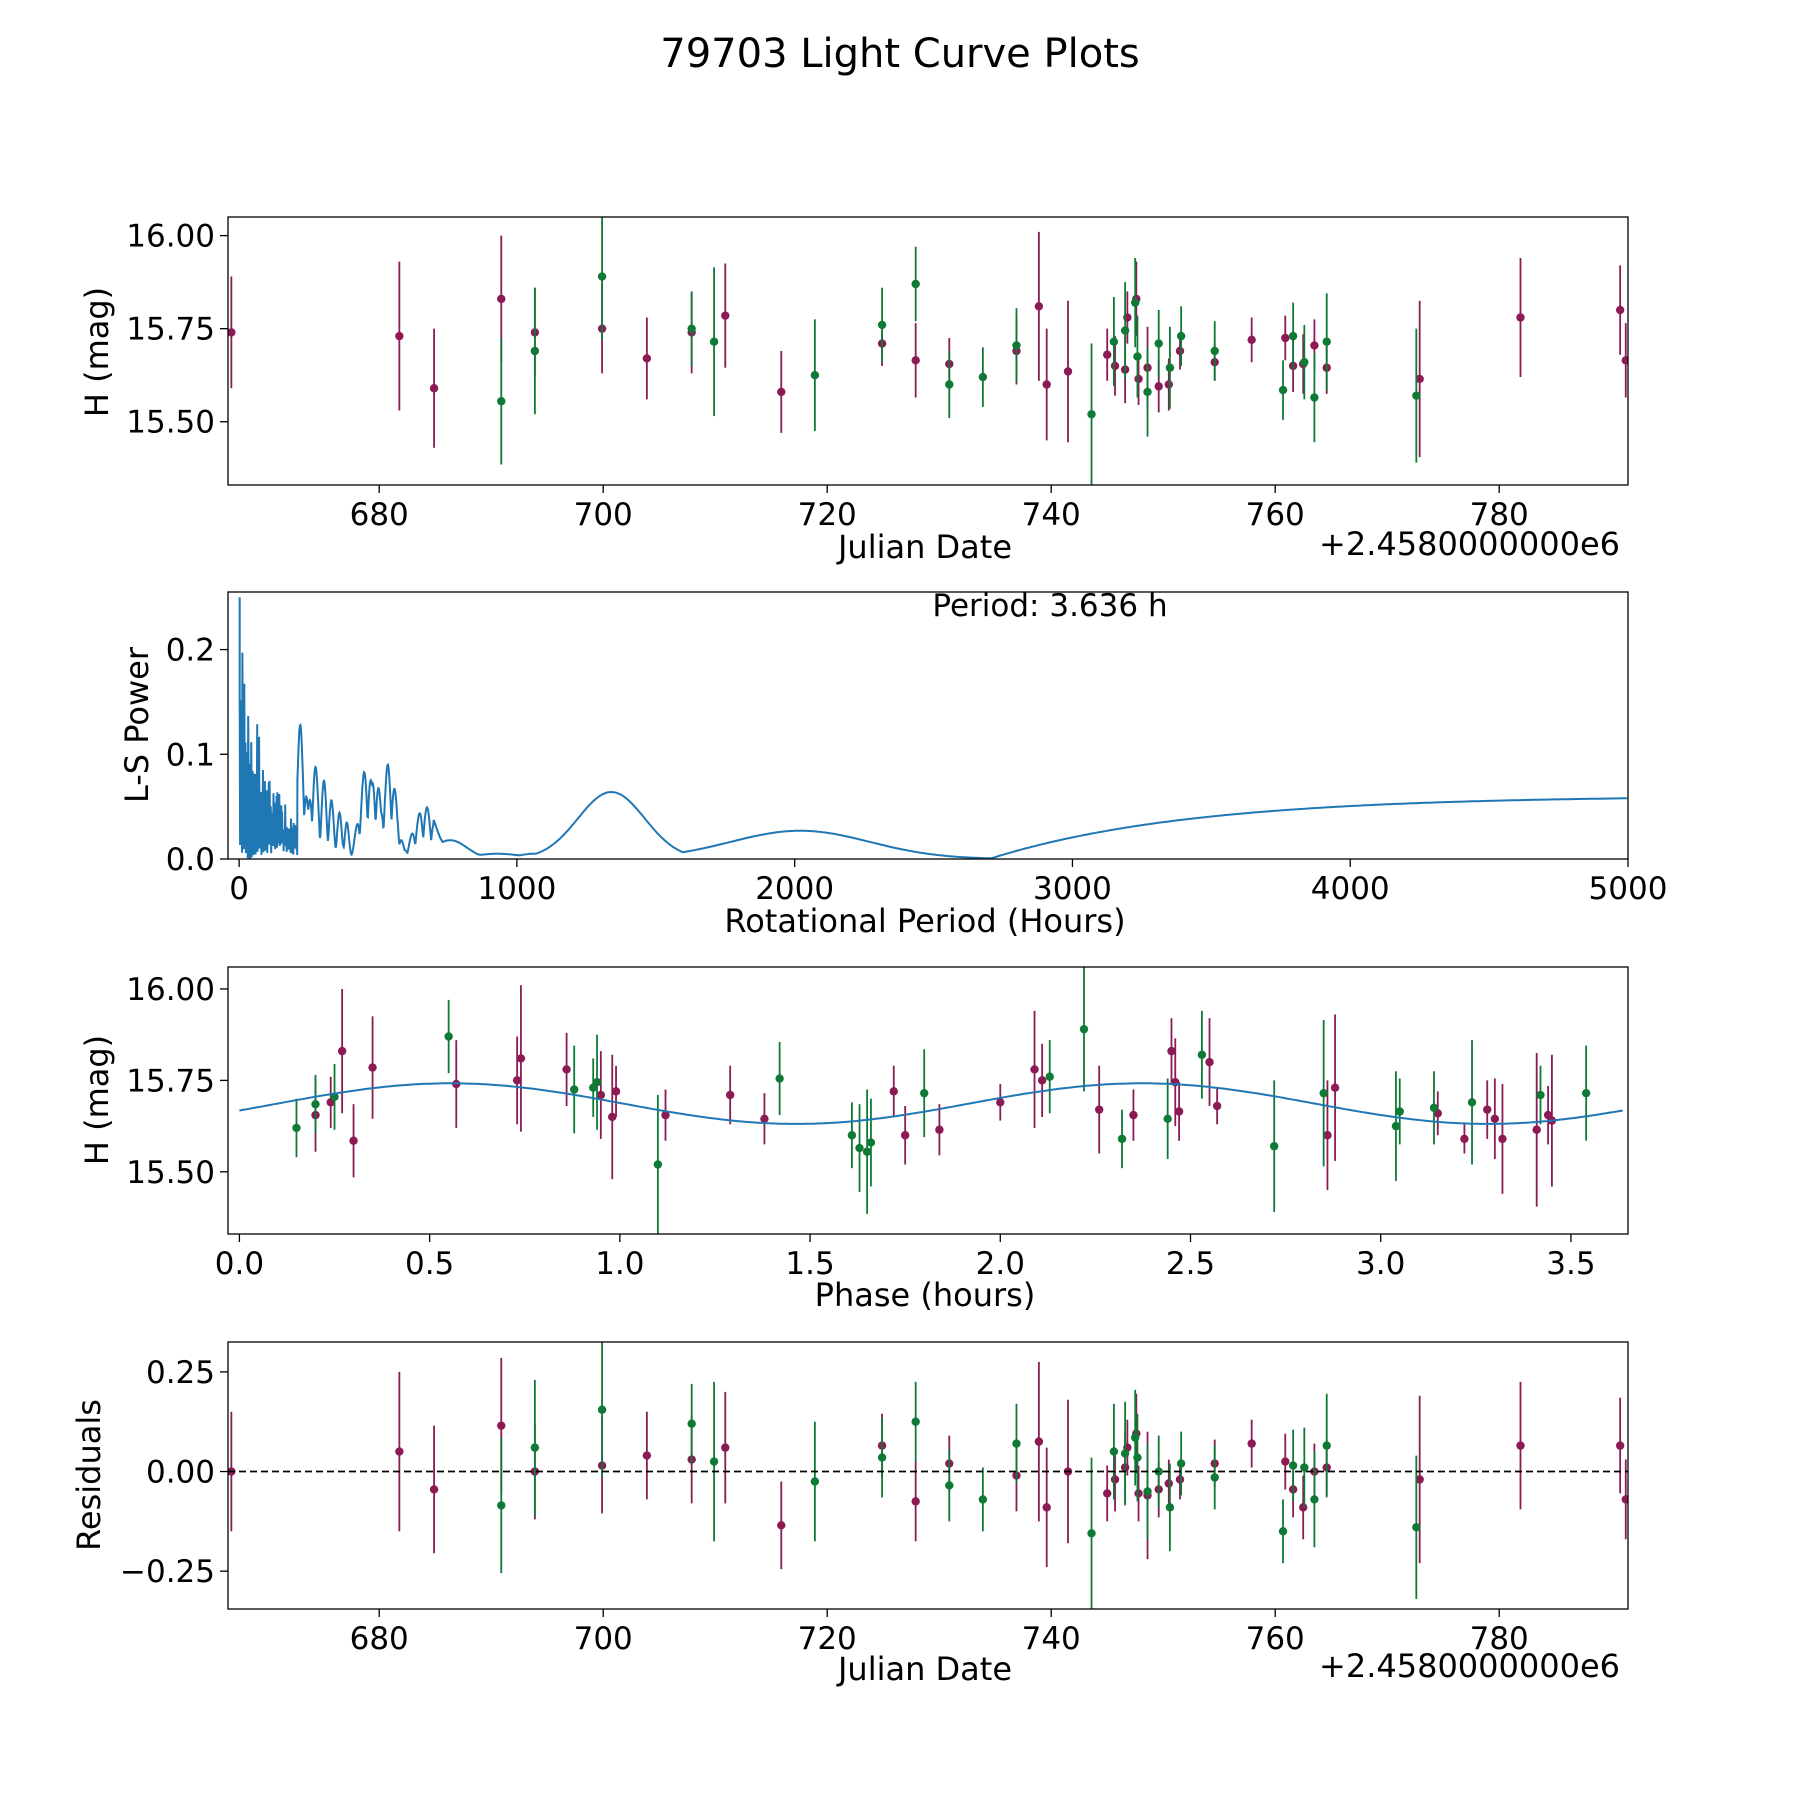 This screenshot has width=1800, height=1800. I want to click on y-tick-label-phased: 16.00, so click(170, 990).